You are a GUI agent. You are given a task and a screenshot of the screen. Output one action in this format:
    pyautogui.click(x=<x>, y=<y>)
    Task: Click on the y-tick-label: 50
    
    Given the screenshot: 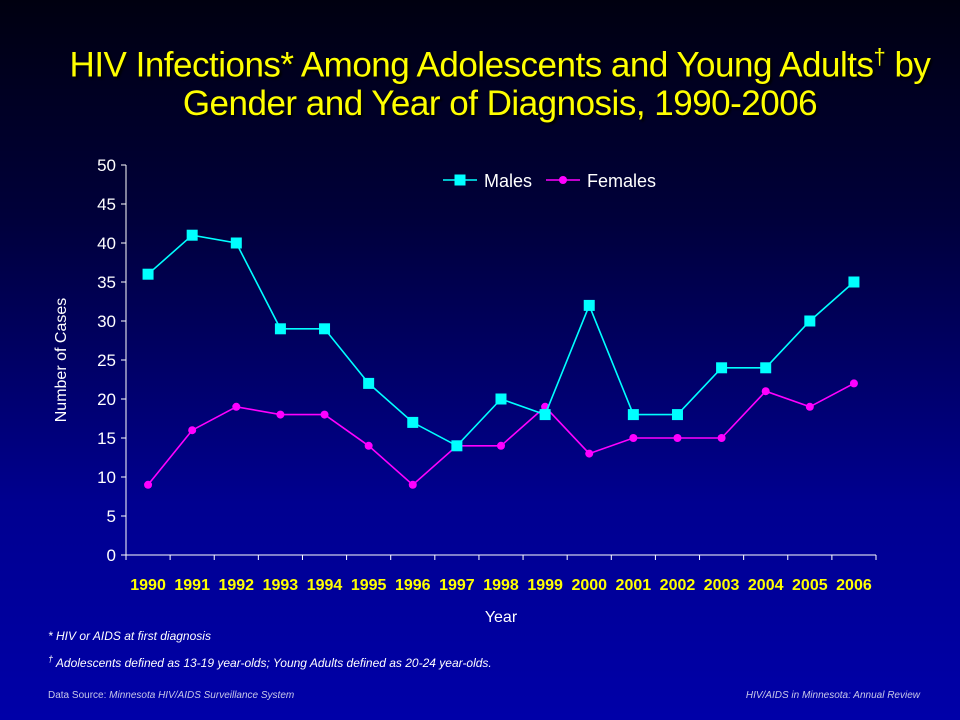 What is the action you would take?
    pyautogui.click(x=106, y=165)
    